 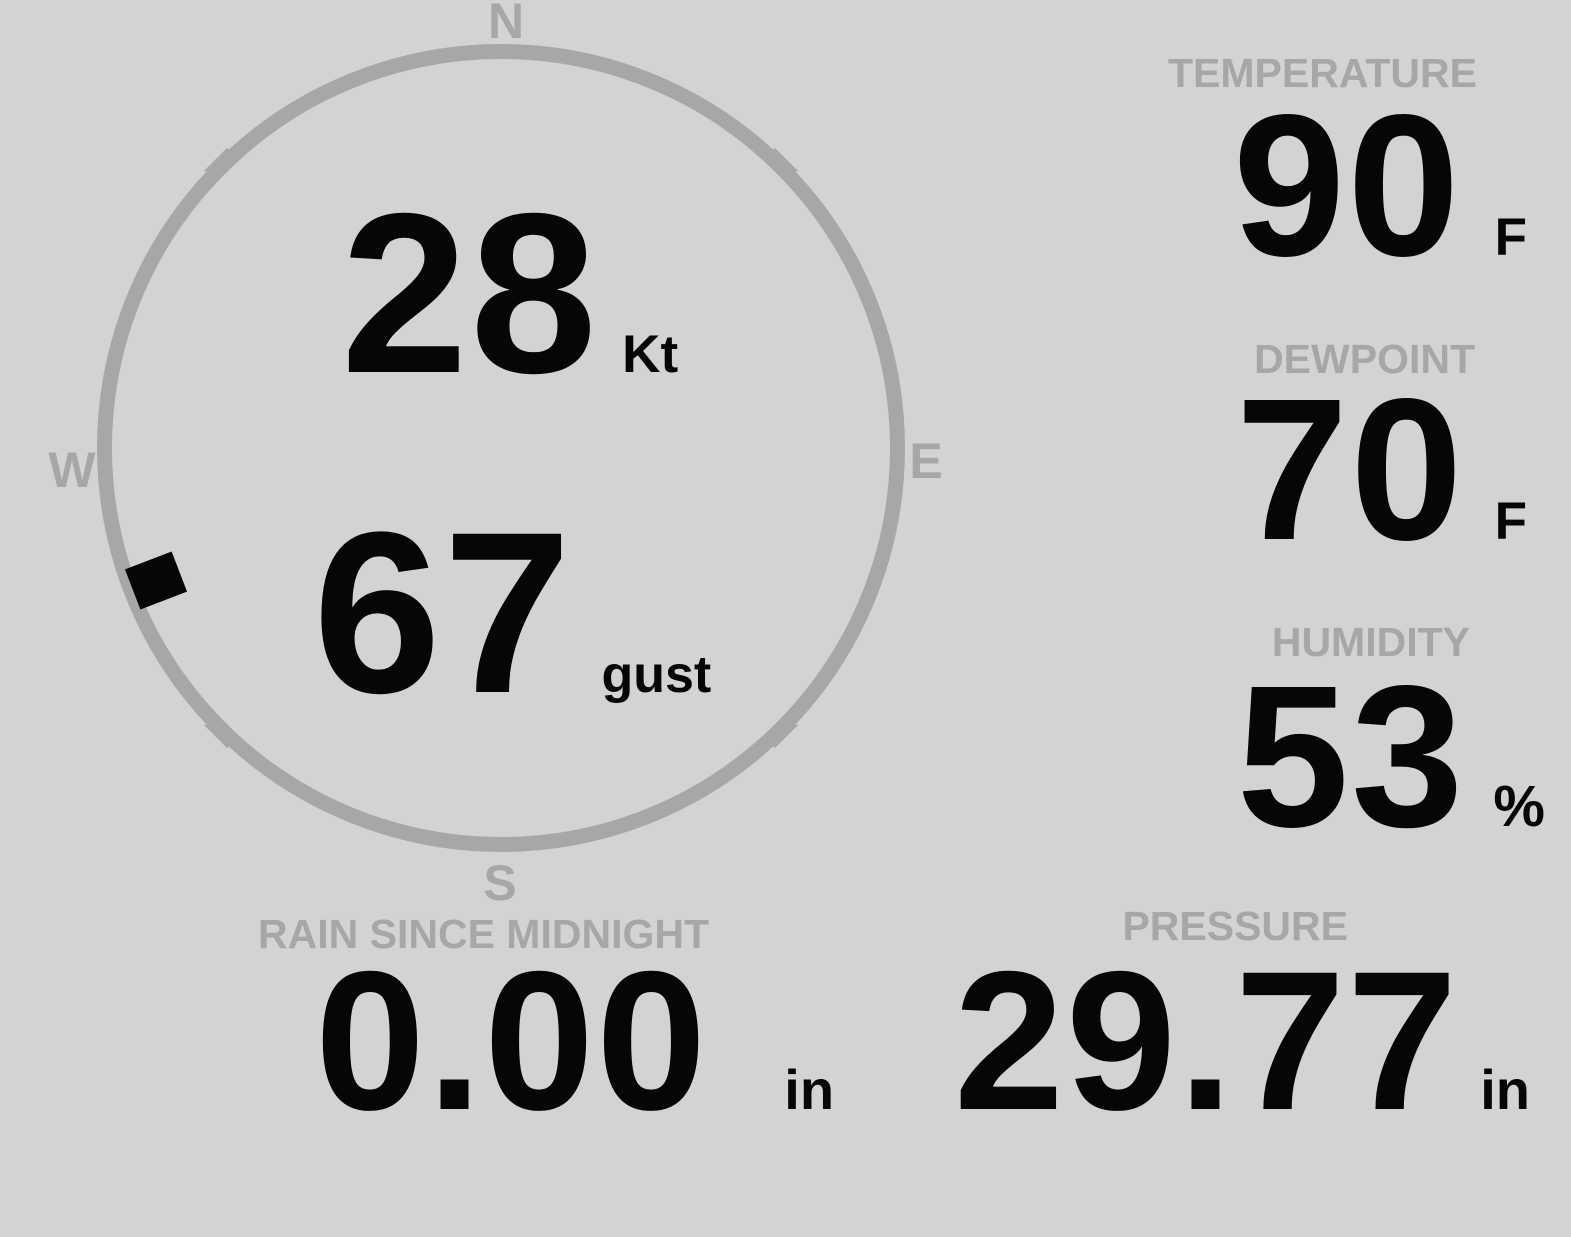 I want to click on humidity-value: 53, so click(x=1351, y=756).